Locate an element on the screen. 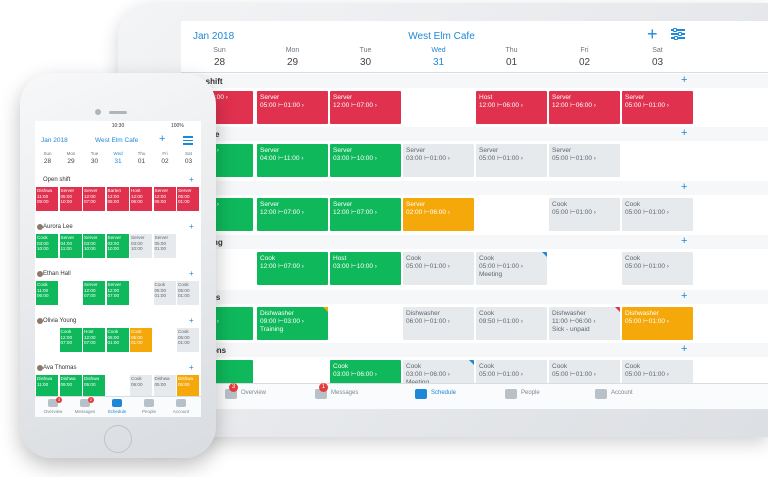  shift-card: Server 04:00 11:00 is located at coordinates (70, 246).